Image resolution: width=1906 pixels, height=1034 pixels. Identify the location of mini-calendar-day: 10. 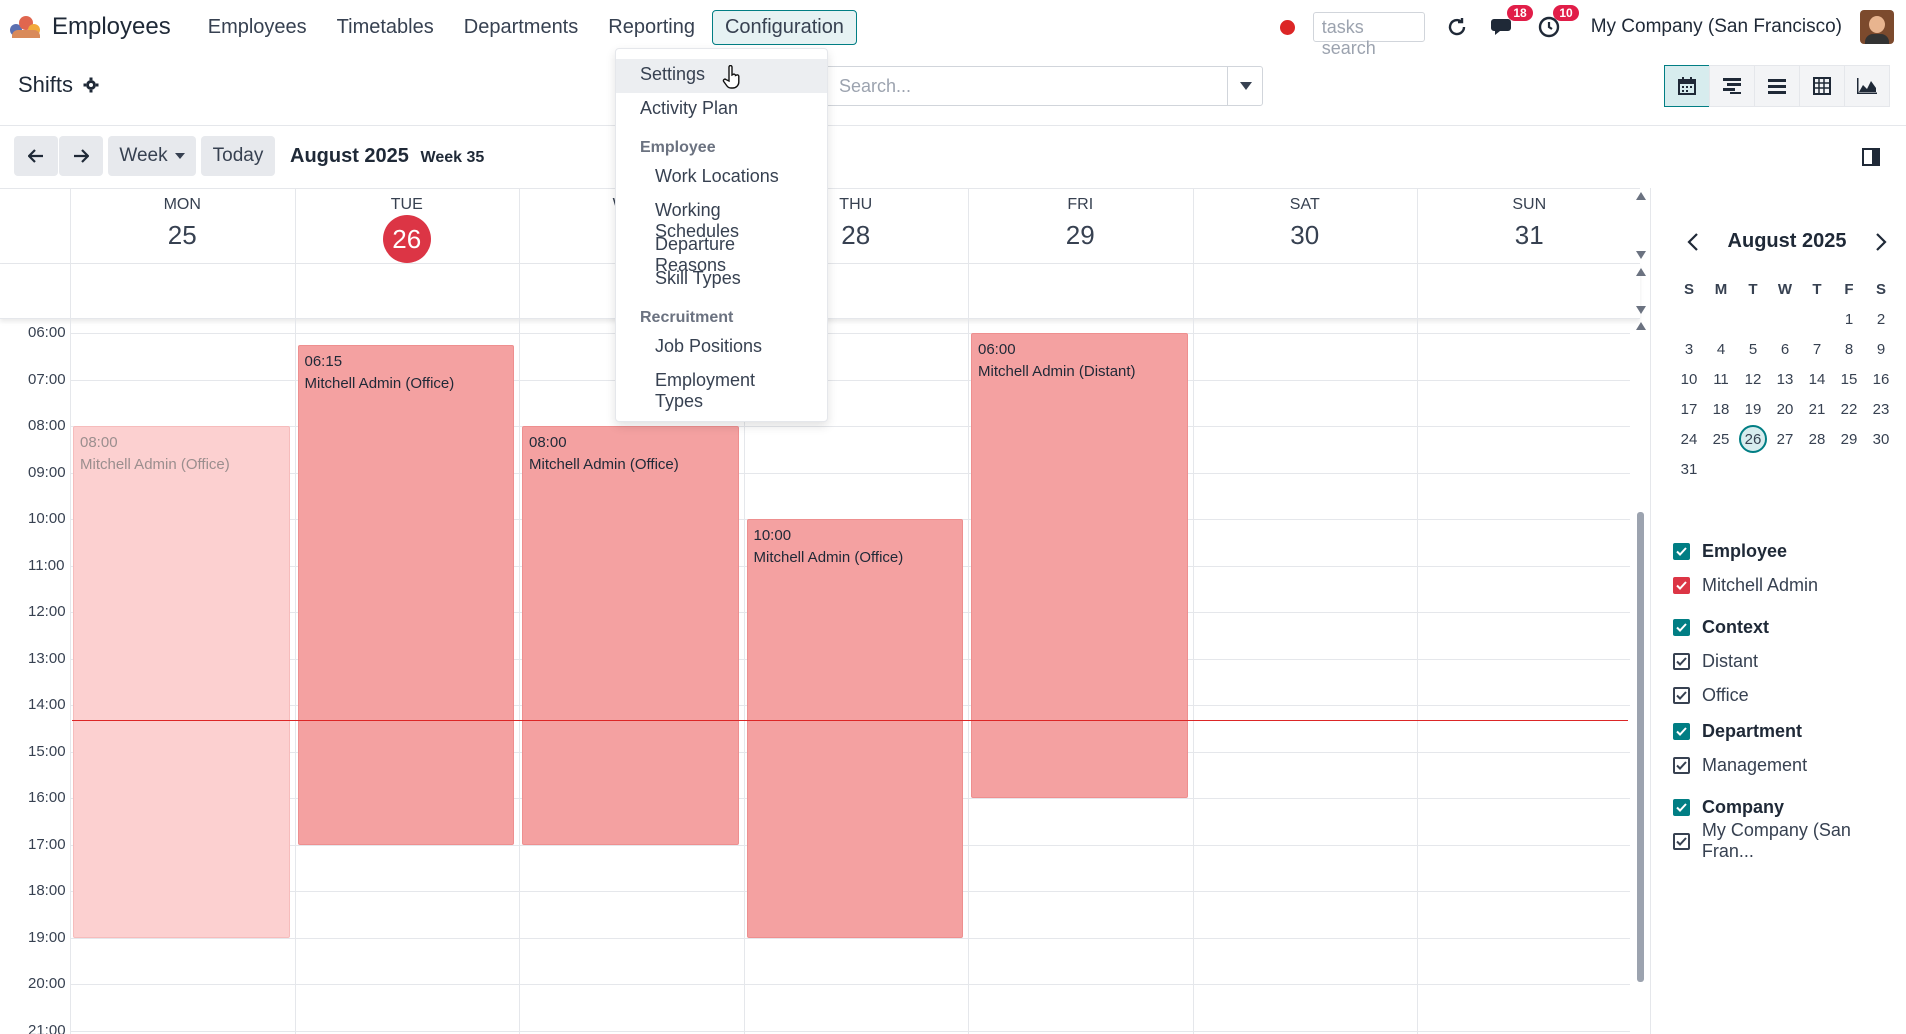
(1689, 379).